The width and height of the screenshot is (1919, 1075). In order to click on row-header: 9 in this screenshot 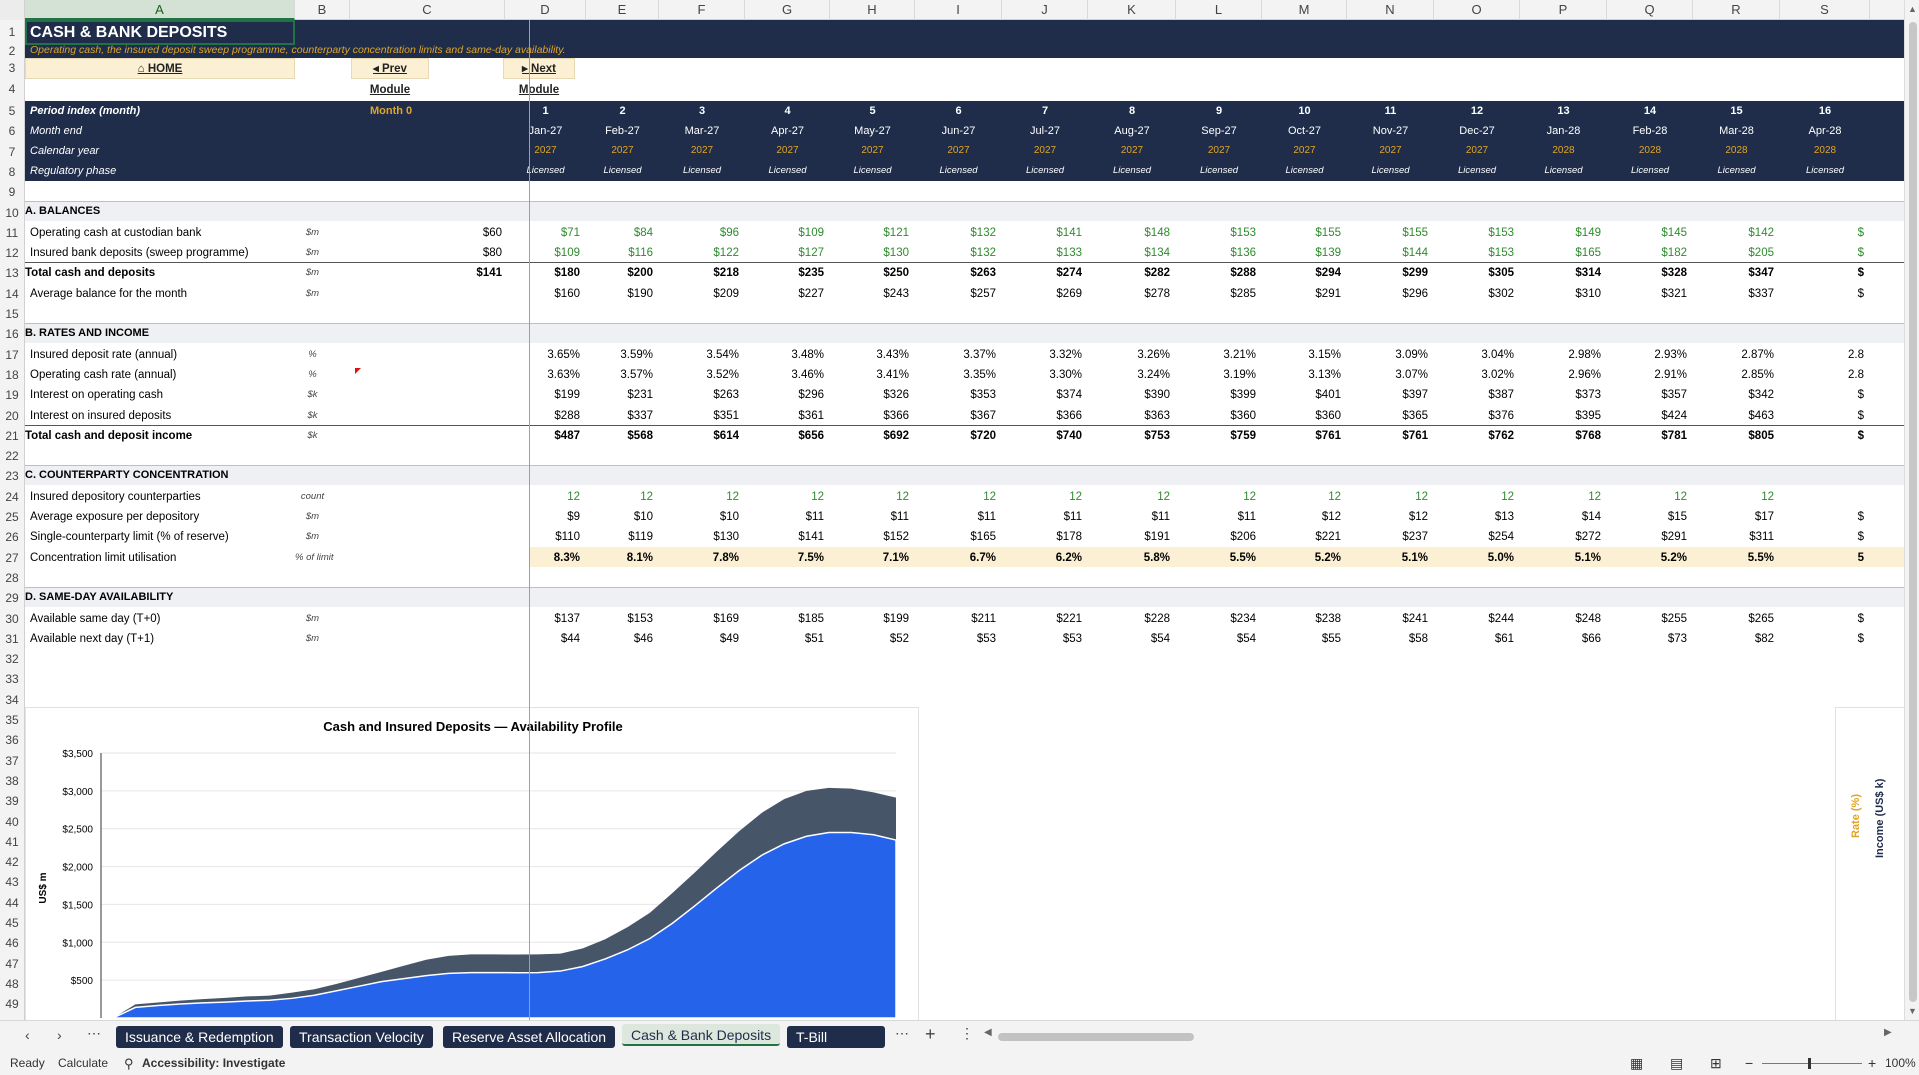, I will do `click(12, 192)`.